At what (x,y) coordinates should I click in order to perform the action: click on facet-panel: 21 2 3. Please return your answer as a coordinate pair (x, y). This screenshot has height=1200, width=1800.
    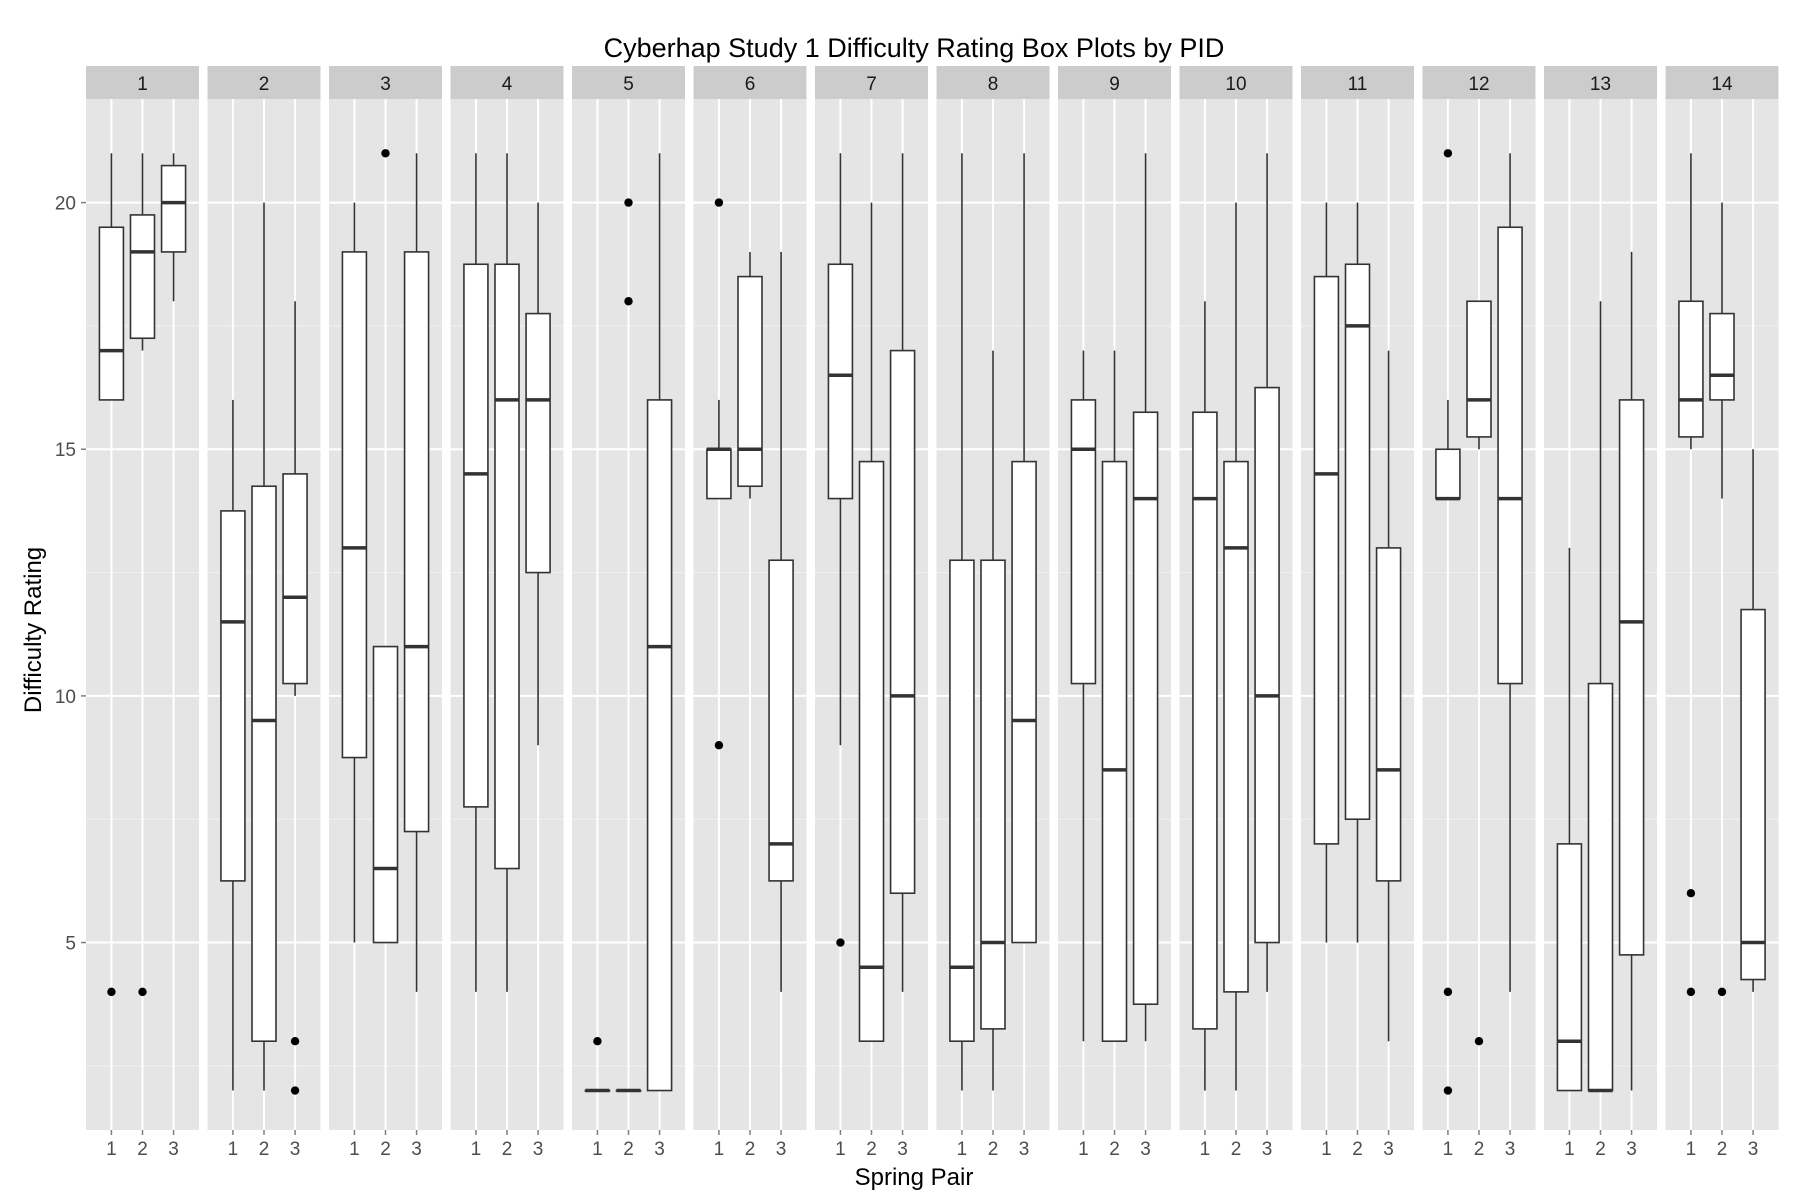
    Looking at the image, I should click on (264, 613).